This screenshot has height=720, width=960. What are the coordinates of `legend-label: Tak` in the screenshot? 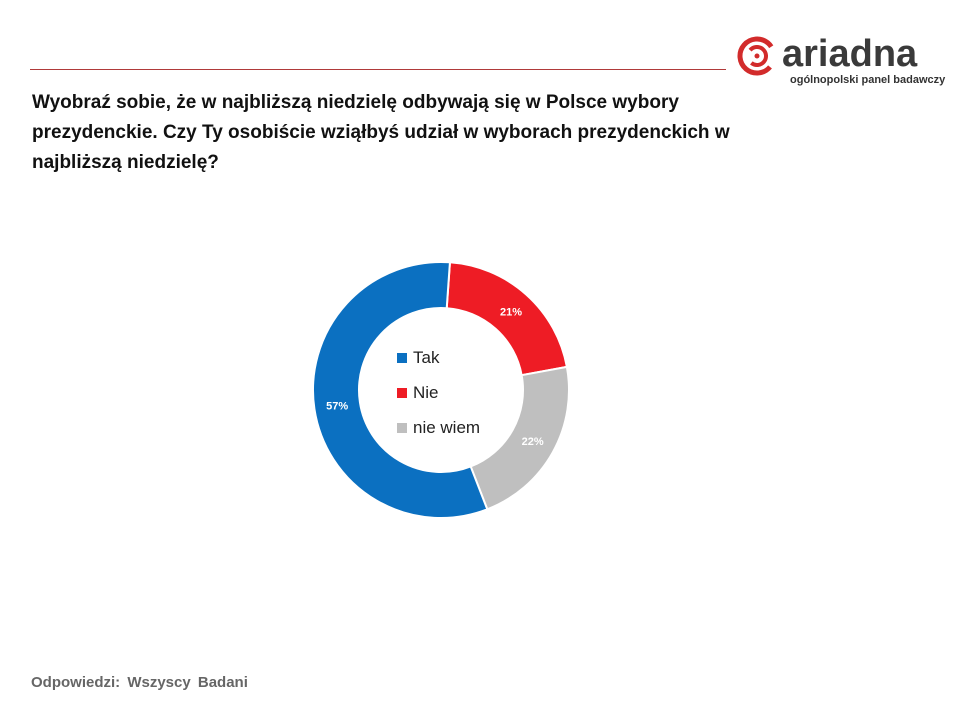 It's located at (426, 357).